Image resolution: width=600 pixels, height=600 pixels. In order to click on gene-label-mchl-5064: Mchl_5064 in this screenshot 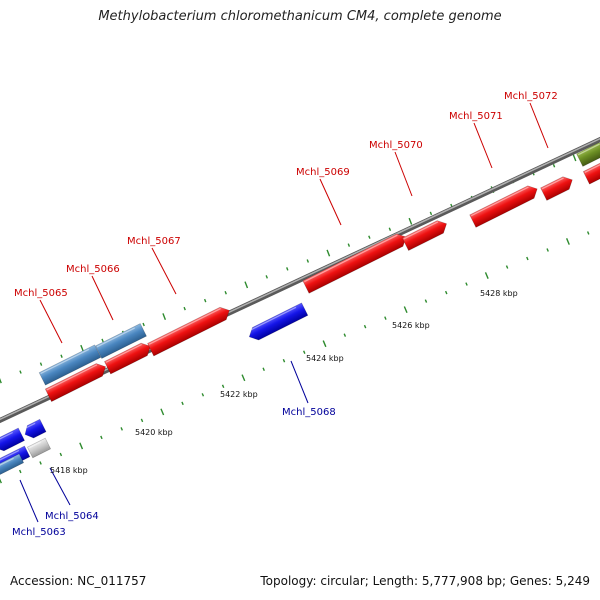, I will do `click(72, 516)`.